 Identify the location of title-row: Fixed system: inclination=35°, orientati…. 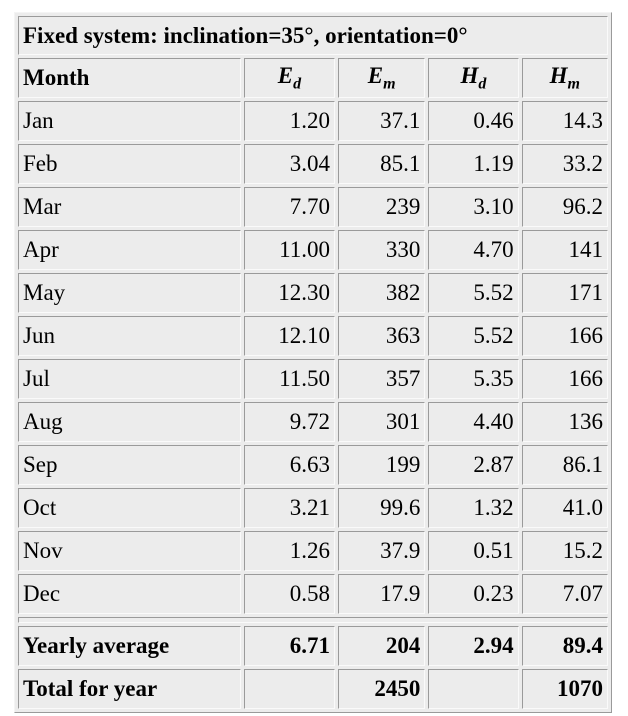
(313, 35).